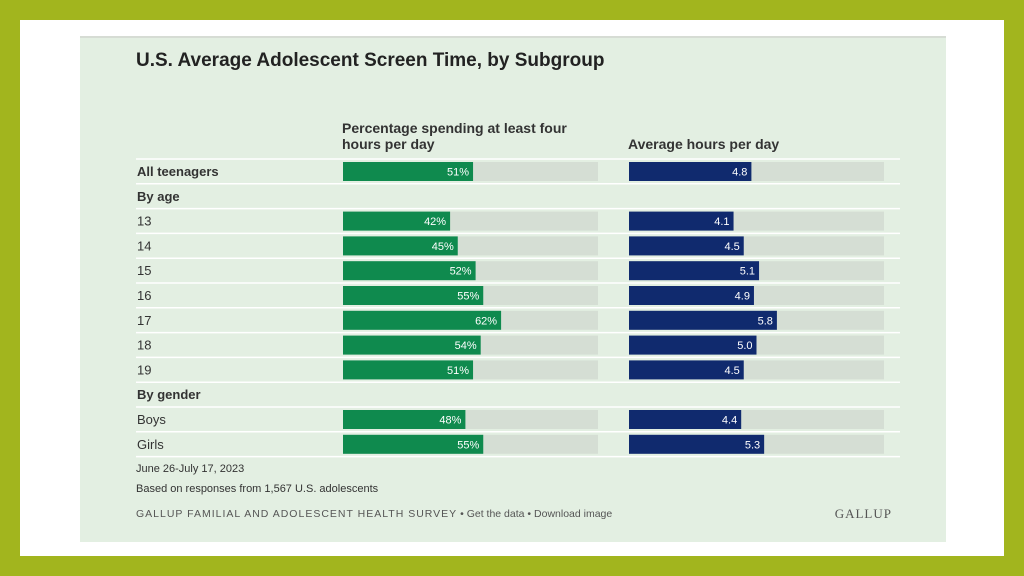 The width and height of the screenshot is (1024, 576). I want to click on value-label-pct-19: 51%, so click(458, 371).